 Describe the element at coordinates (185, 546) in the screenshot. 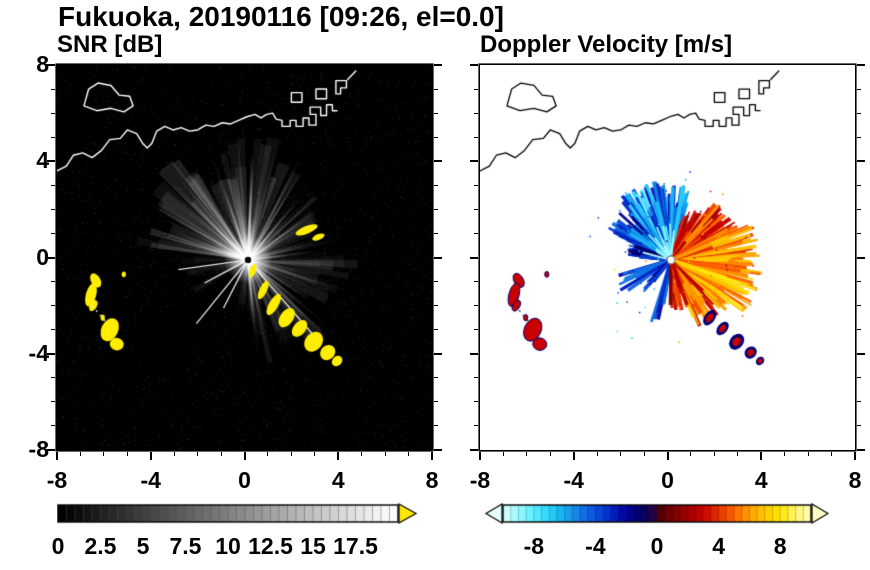

I see `snr-colorbar-label: 7.5` at that location.